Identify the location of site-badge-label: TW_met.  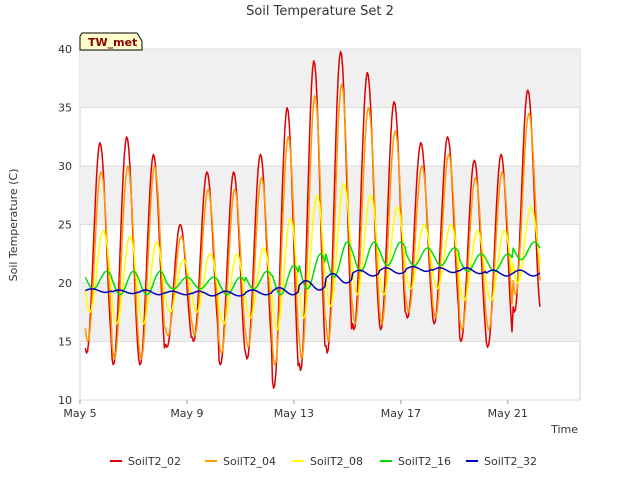
(112, 42).